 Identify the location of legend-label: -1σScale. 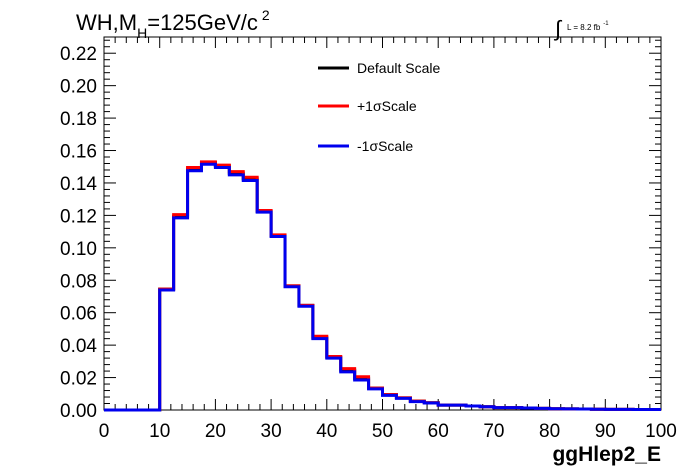
(385, 146).